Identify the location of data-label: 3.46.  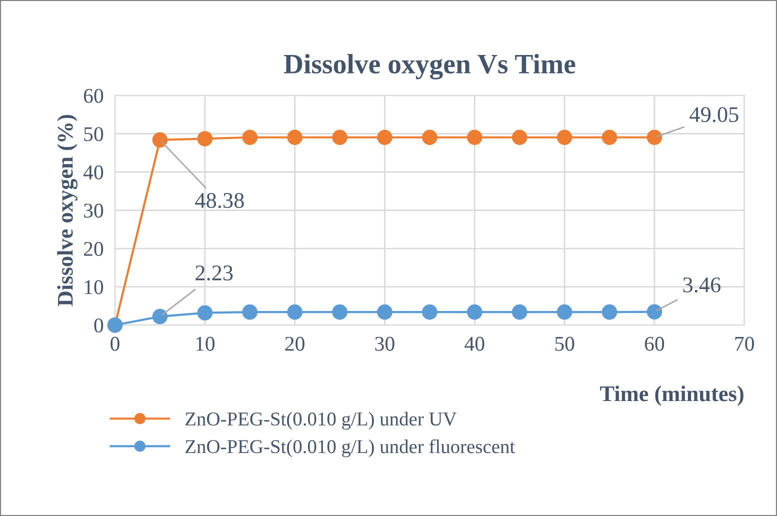
(701, 284).